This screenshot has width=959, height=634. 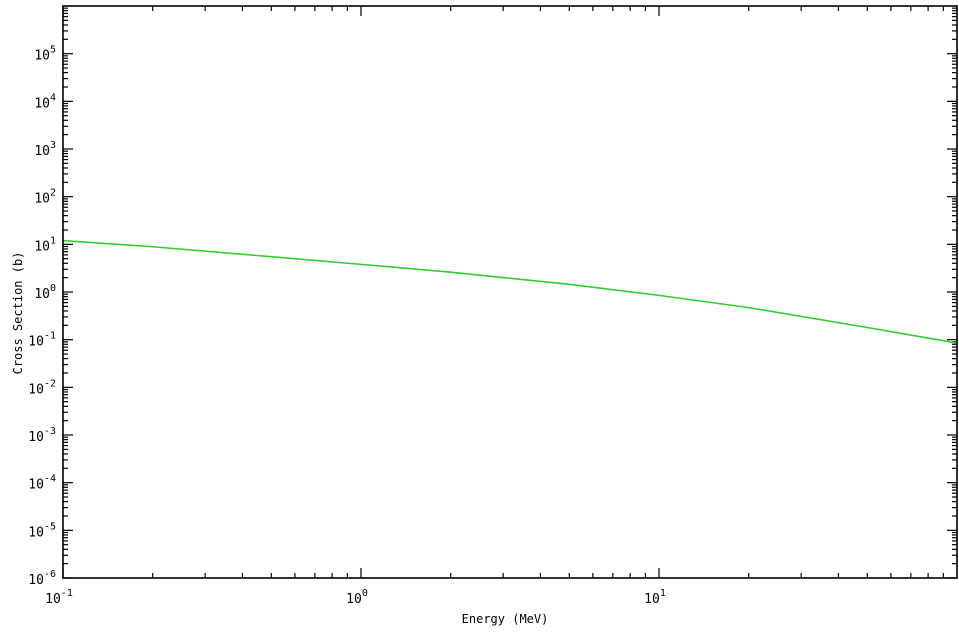 What do you see at coordinates (53, 288) in the screenshot?
I see `y-tick-label-exponent: 0` at bounding box center [53, 288].